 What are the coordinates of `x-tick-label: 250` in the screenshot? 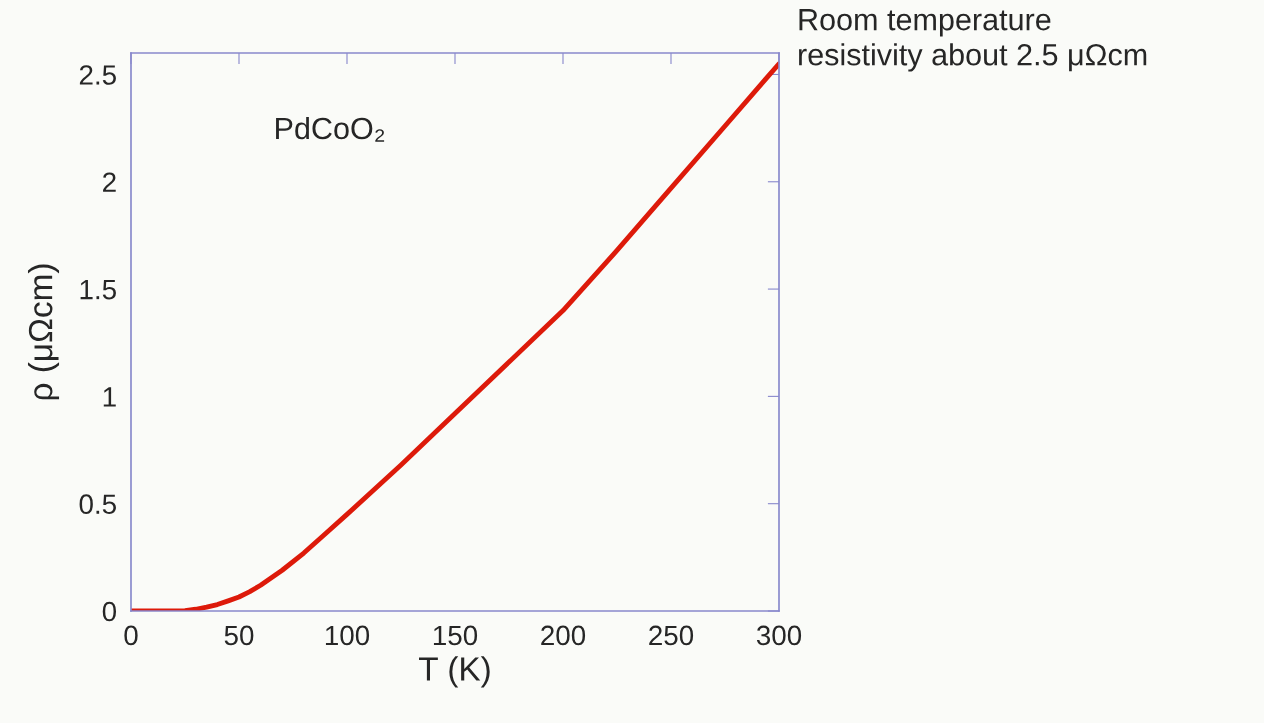 It's located at (671, 635).